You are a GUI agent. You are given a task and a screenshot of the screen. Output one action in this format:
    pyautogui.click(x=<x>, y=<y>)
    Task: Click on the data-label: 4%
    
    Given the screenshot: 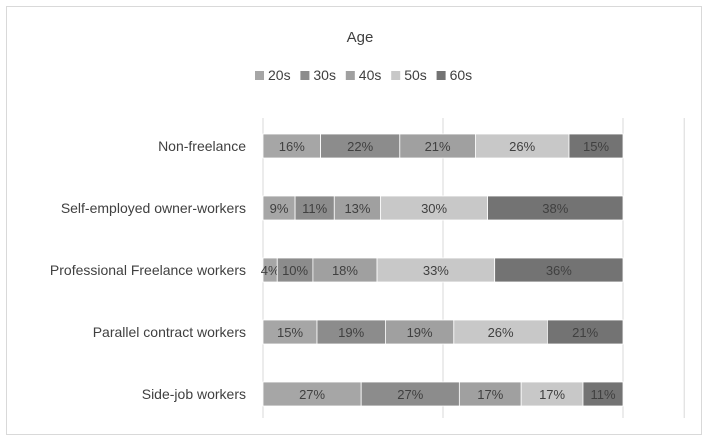 What is the action you would take?
    pyautogui.click(x=270, y=270)
    